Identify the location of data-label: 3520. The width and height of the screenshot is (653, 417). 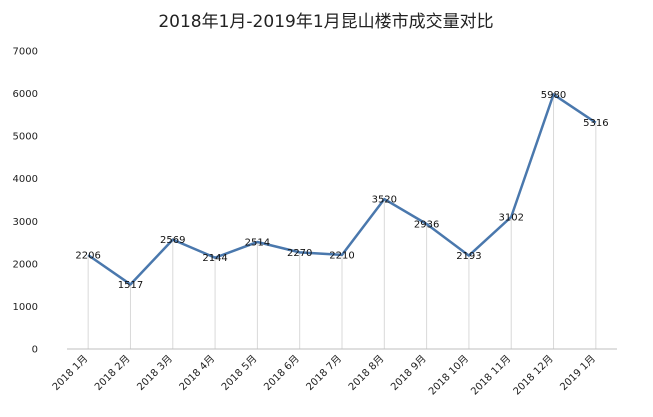
(384, 200).